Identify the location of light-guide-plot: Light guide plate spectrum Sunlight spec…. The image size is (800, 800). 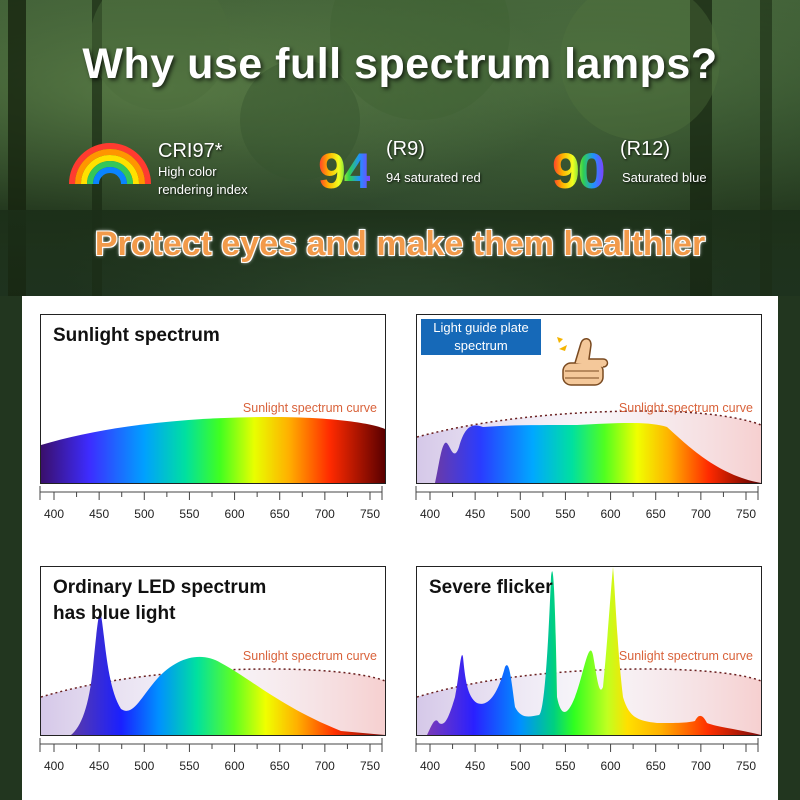
(589, 399).